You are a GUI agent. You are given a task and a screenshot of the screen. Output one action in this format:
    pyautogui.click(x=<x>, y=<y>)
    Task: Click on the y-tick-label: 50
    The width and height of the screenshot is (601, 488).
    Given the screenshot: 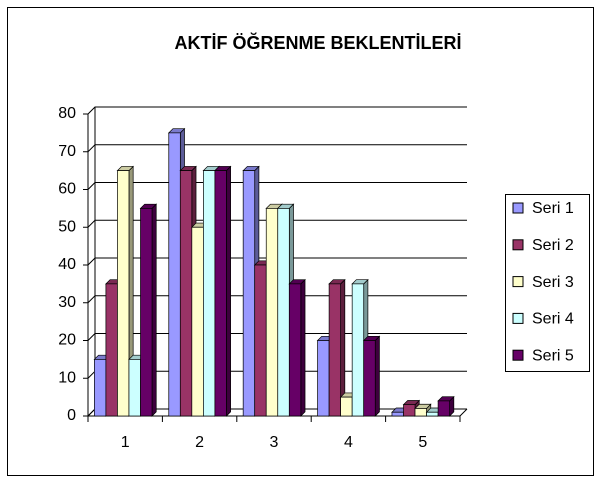 What is the action you would take?
    pyautogui.click(x=67, y=226)
    